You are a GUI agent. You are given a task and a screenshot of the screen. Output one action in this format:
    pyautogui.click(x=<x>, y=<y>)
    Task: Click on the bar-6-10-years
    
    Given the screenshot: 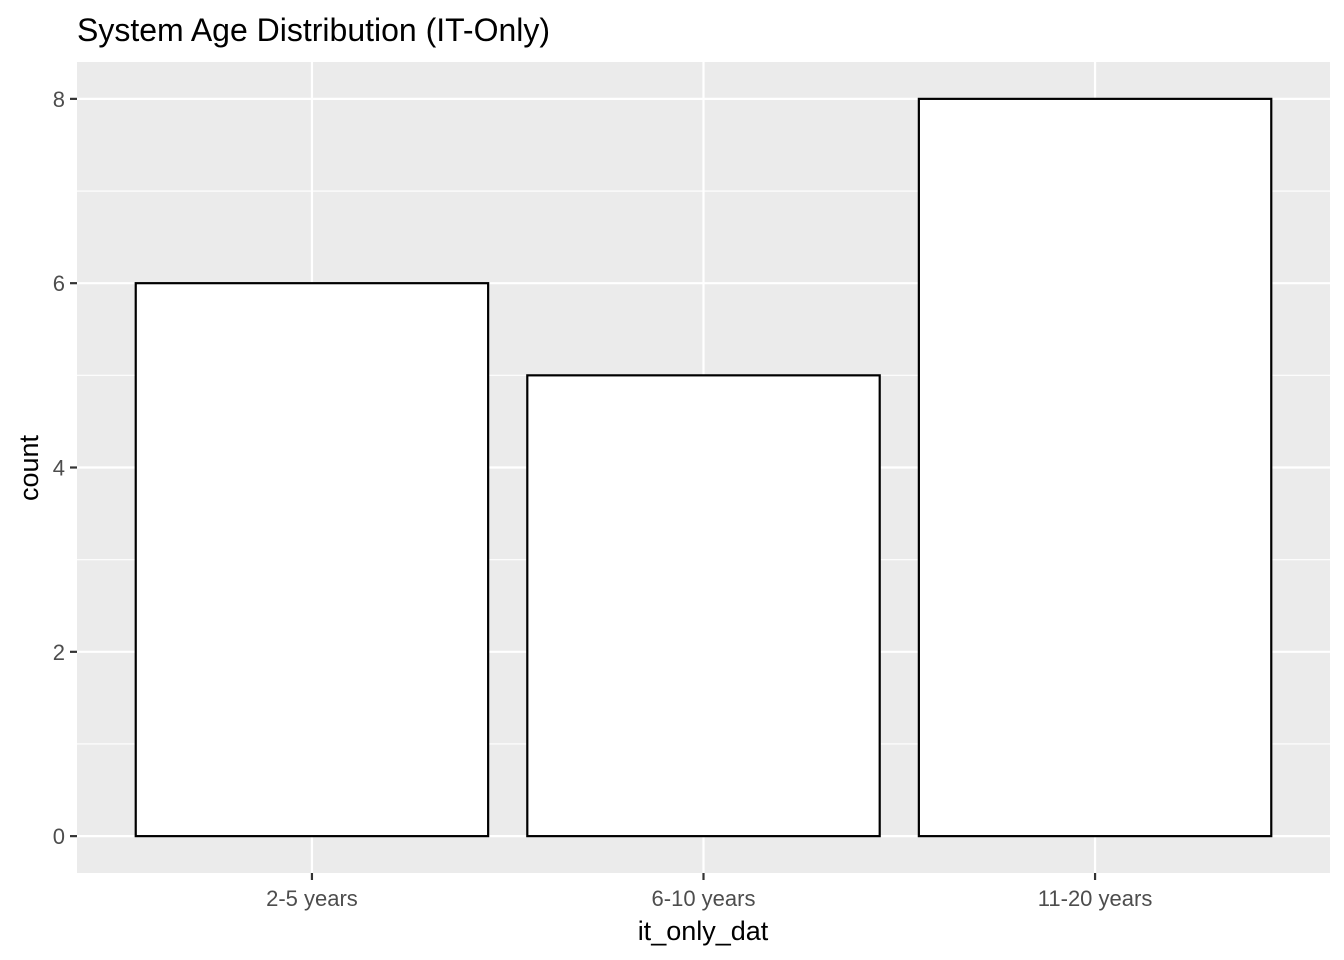 What is the action you would take?
    pyautogui.click(x=703, y=606)
    